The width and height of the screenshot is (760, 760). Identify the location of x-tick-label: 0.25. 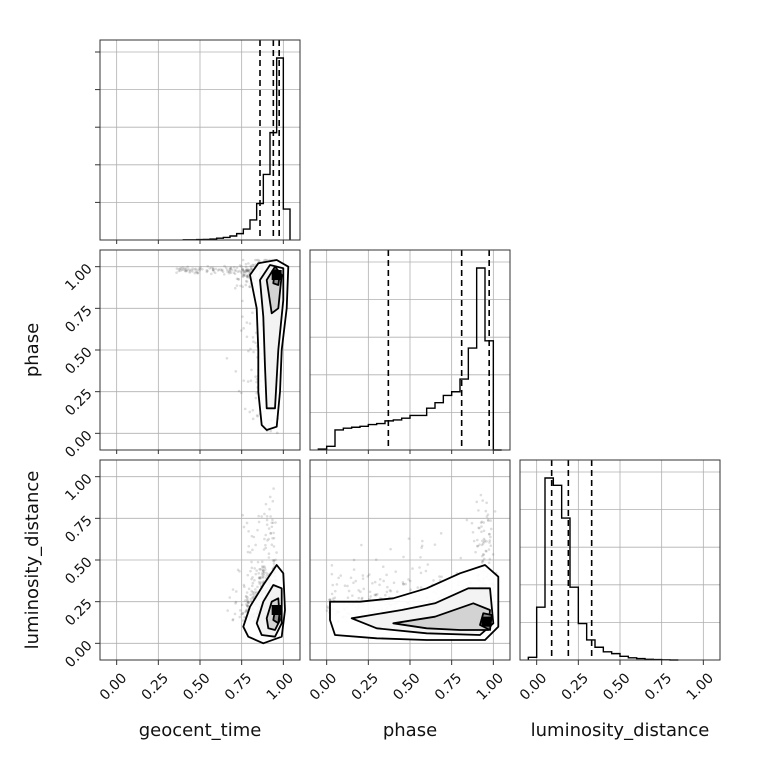
(155, 686).